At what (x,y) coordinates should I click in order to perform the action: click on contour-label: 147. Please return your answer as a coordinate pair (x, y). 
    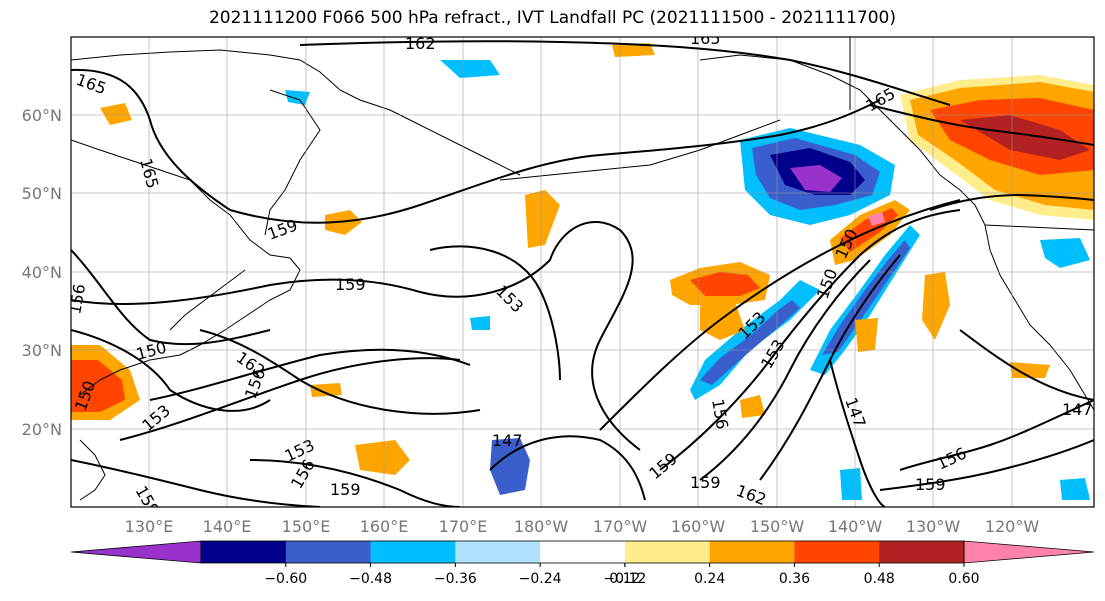
    Looking at the image, I should click on (507, 440).